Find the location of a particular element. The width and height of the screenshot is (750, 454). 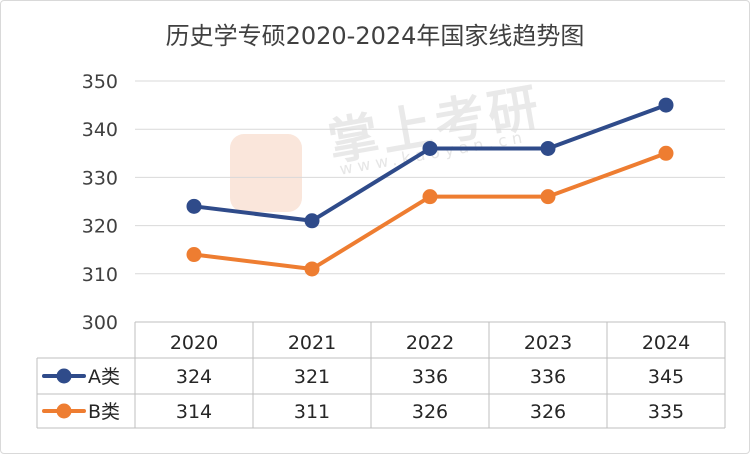

watermark-logo-icon is located at coordinates (266, 173).